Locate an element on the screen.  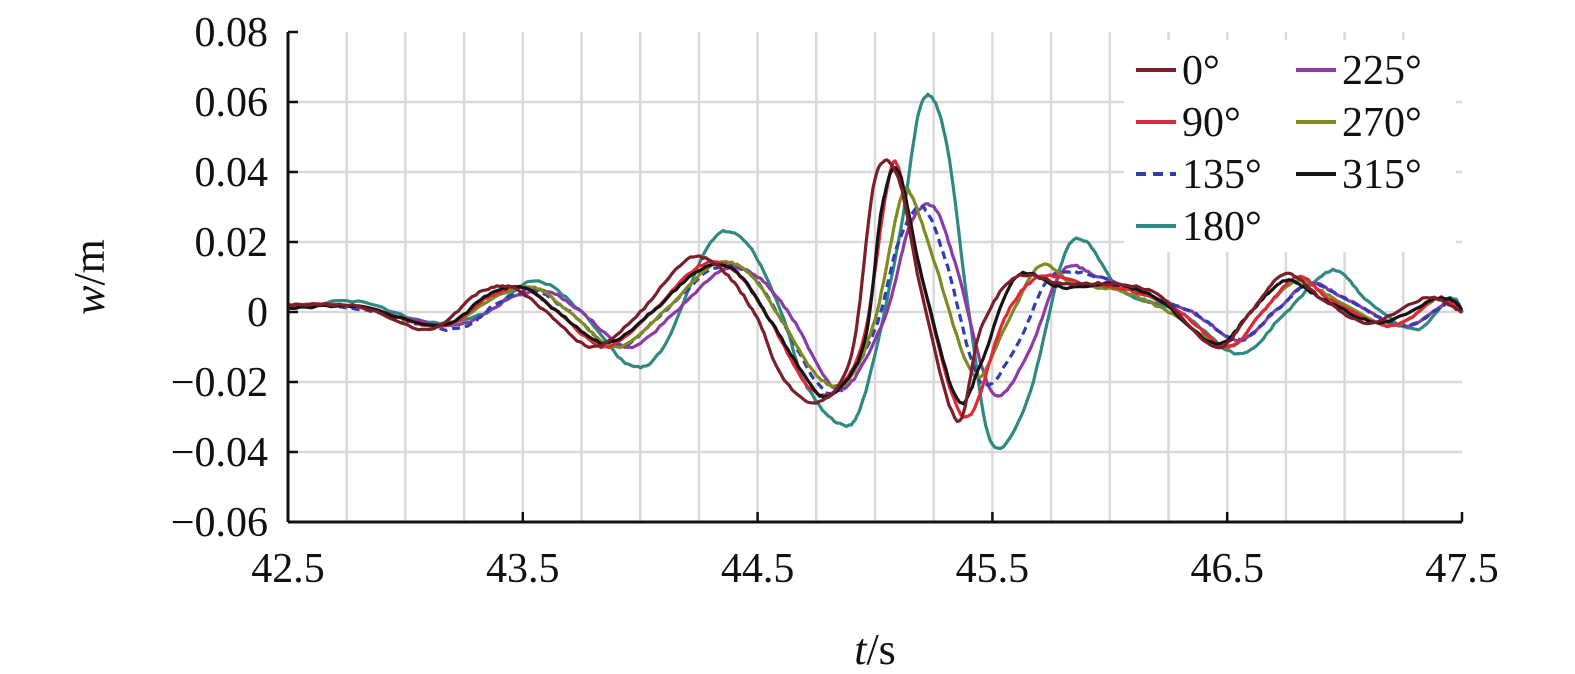
x-tick-label: 47.5 is located at coordinates (1462, 569).